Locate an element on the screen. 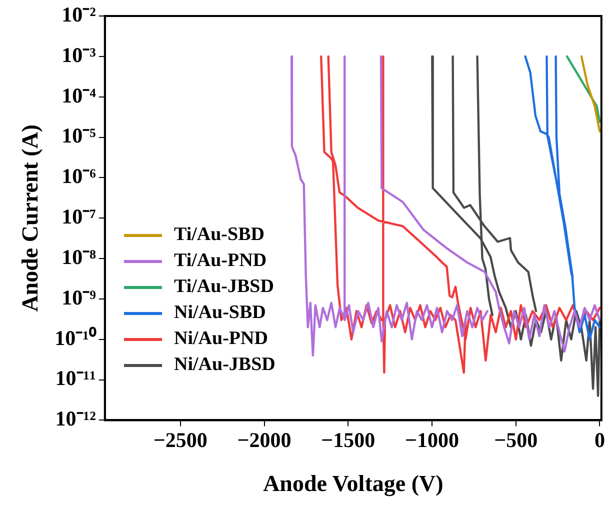  legend-label: Ti/Au-JBSD is located at coordinates (224, 287).